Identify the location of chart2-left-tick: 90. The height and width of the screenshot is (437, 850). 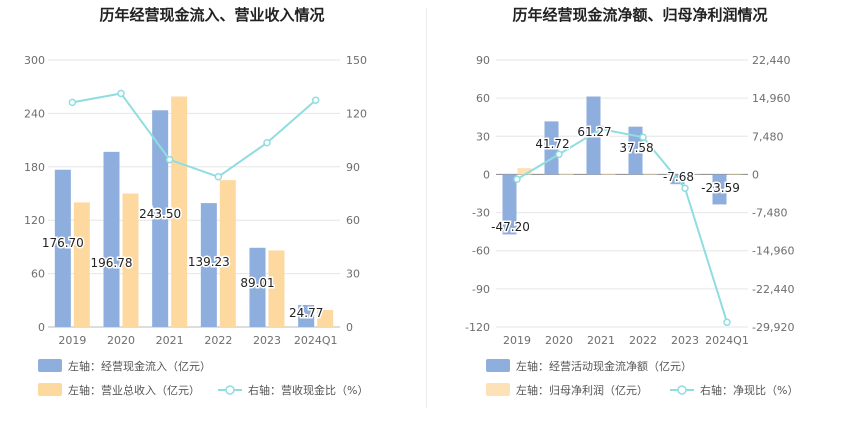
(483, 60).